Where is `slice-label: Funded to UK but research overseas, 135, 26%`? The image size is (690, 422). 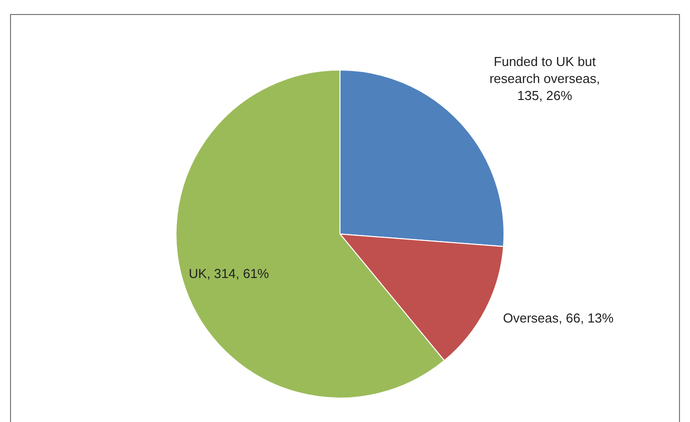
slice-label: Funded to UK but research overseas, 135, 26% is located at coordinates (544, 79).